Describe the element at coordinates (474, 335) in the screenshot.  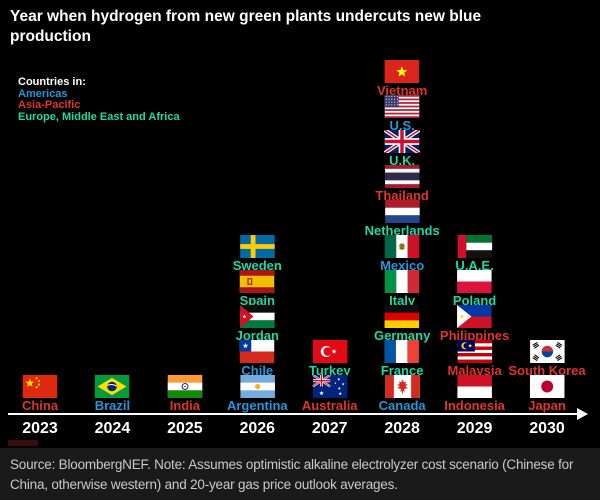
I see `country-label-philippines: Philippines` at that location.